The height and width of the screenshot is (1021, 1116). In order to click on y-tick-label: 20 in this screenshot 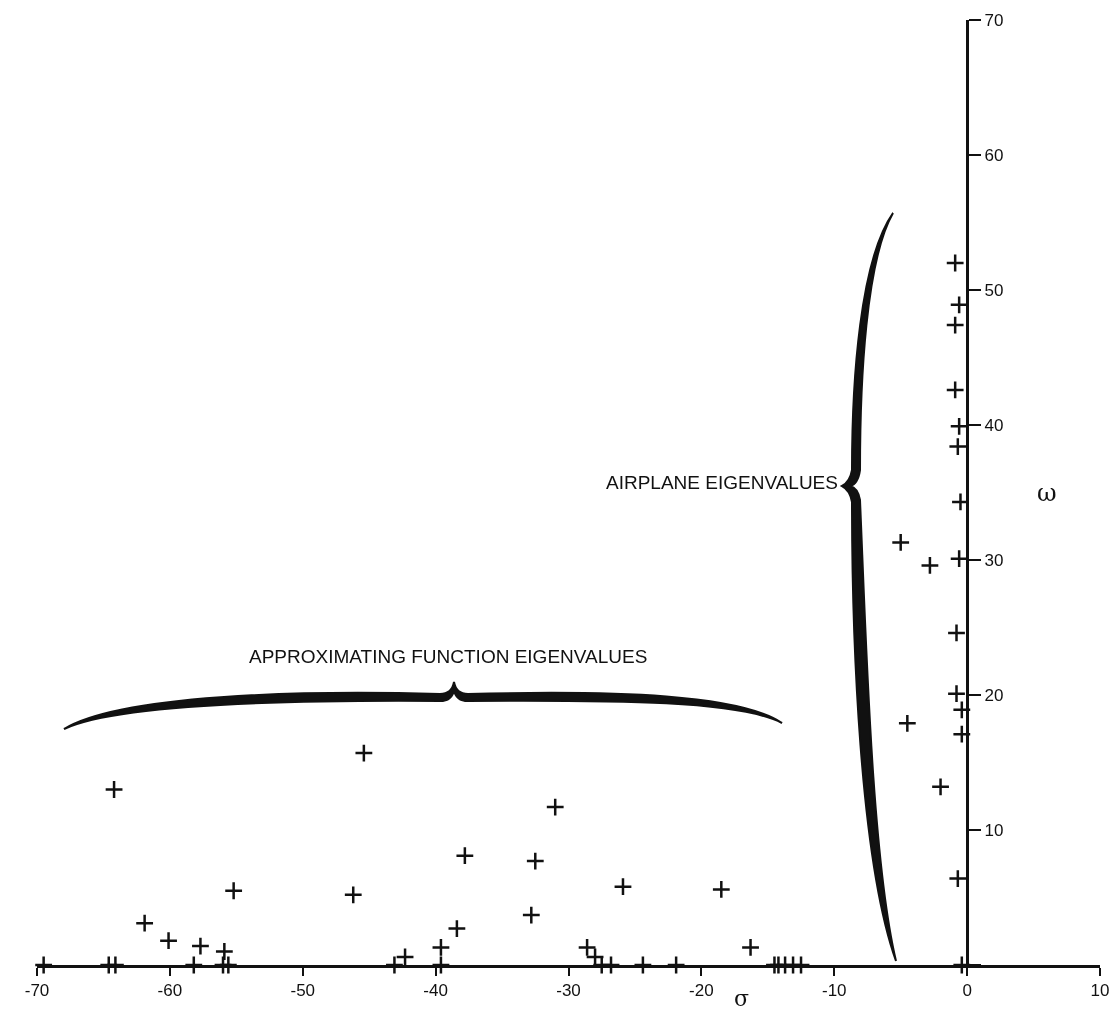, I will do `click(994, 695)`.